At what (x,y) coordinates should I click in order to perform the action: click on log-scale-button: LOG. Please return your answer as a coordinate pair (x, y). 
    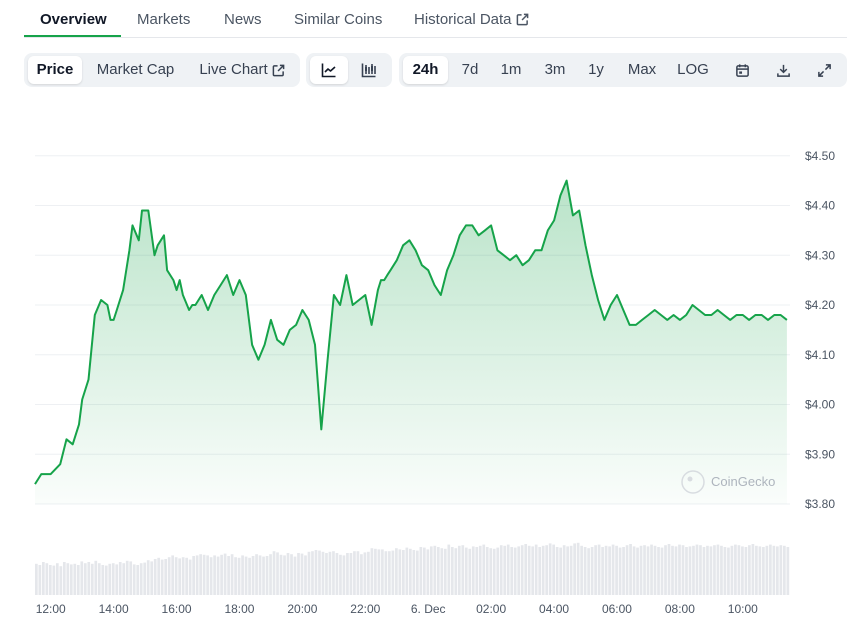
    Looking at the image, I should click on (693, 69).